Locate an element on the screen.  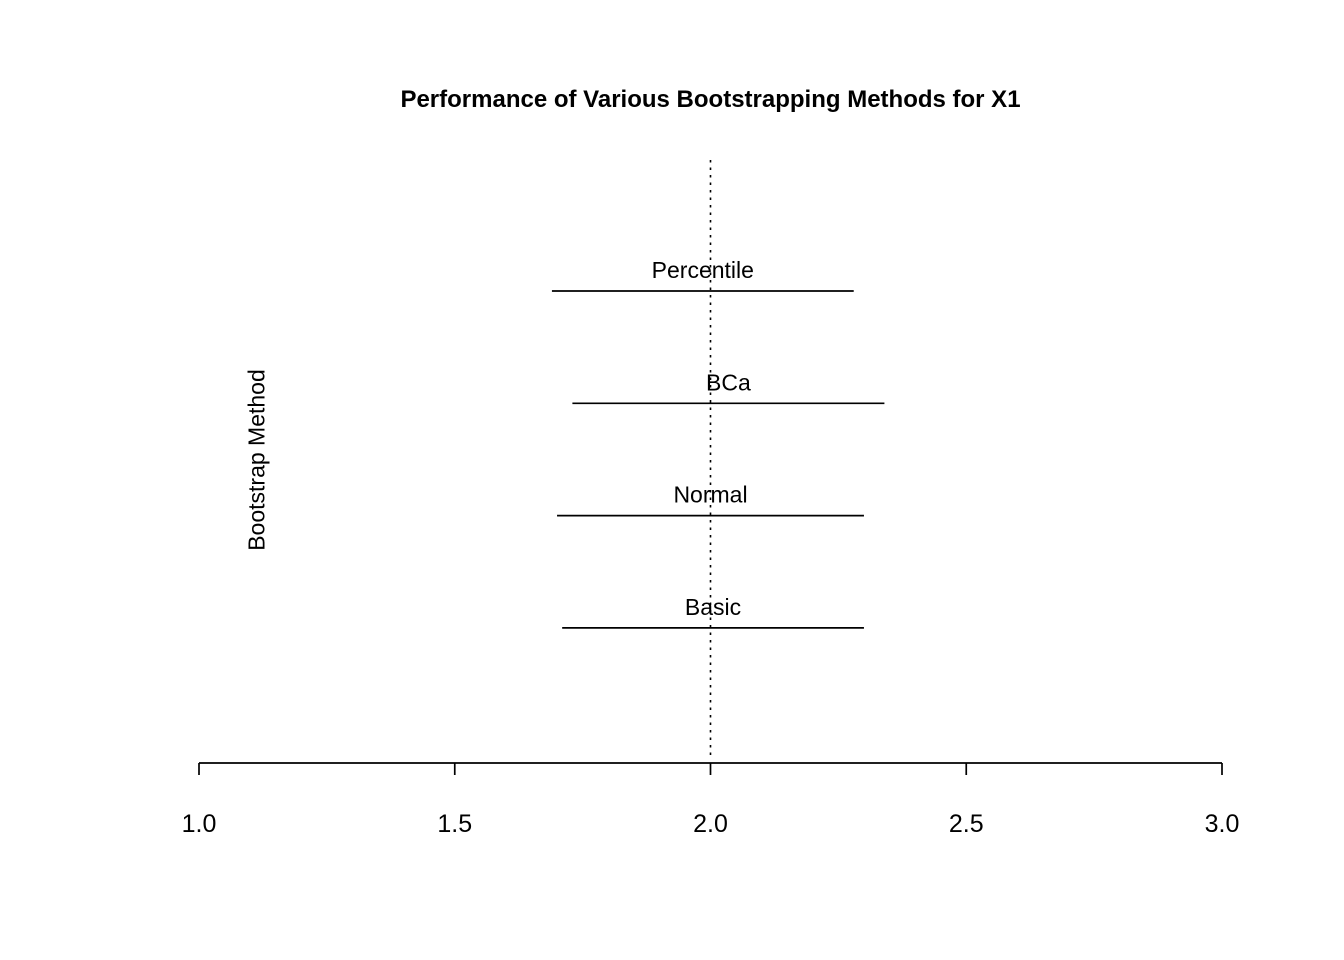
x-tick-label: 2.0 is located at coordinates (710, 824).